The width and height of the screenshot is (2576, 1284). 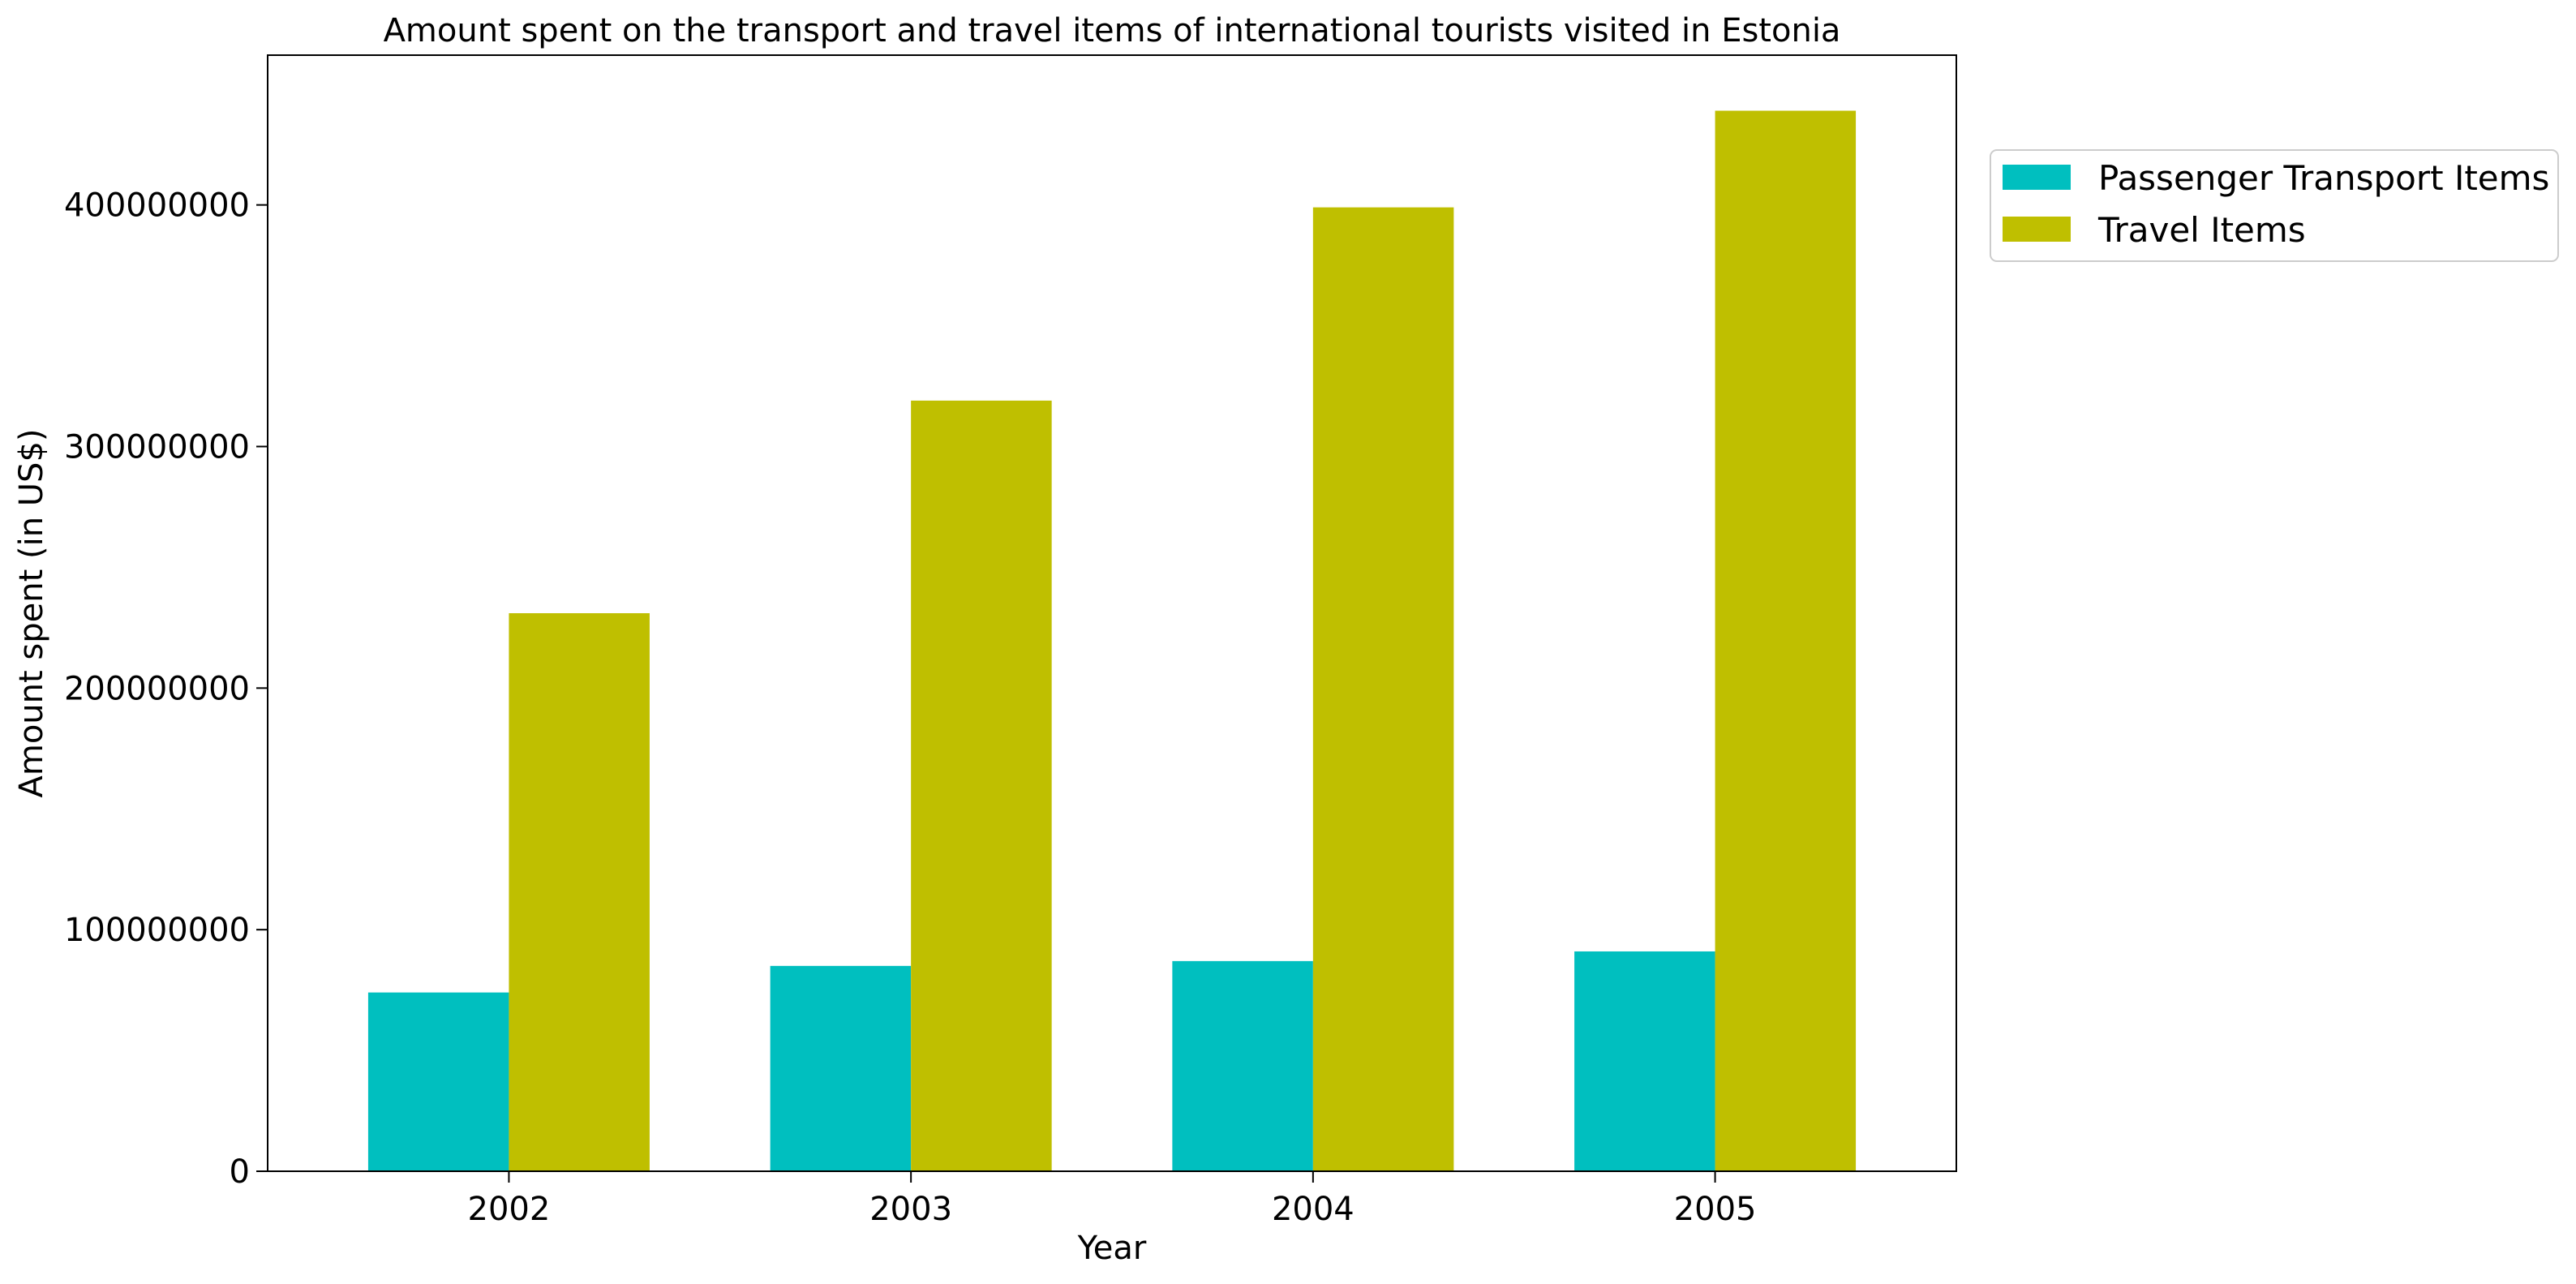 I want to click on y-axis-label: Amount spent (in US$), so click(x=31, y=613).